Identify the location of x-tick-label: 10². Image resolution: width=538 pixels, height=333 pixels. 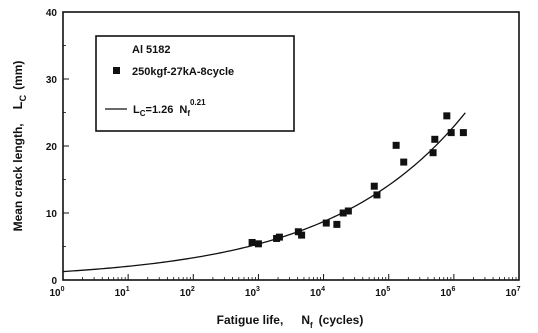
(187, 292).